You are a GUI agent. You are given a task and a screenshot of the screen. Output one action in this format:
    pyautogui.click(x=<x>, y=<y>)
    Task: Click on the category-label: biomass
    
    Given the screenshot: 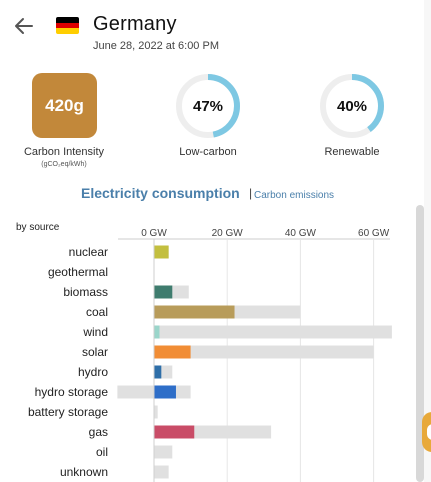 What is the action you would take?
    pyautogui.click(x=85, y=292)
    